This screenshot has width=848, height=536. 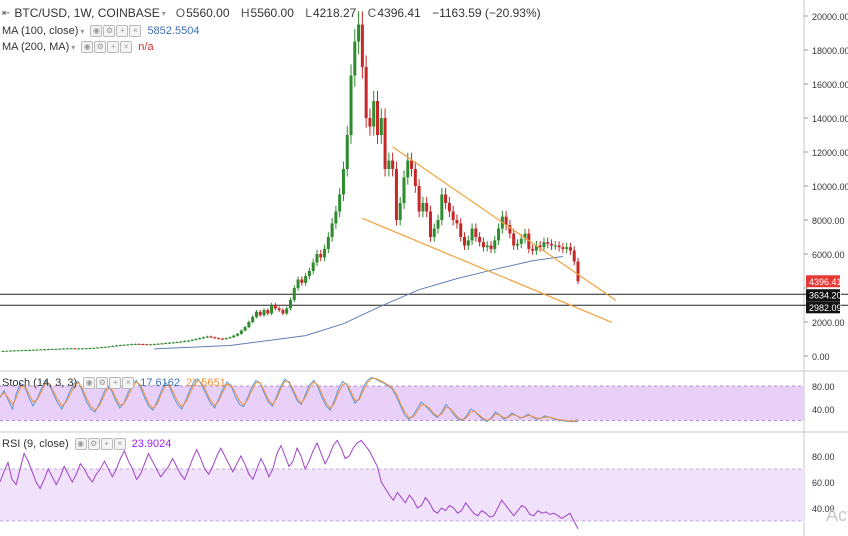 What do you see at coordinates (836, 515) in the screenshot?
I see `activation-watermark: Act` at bounding box center [836, 515].